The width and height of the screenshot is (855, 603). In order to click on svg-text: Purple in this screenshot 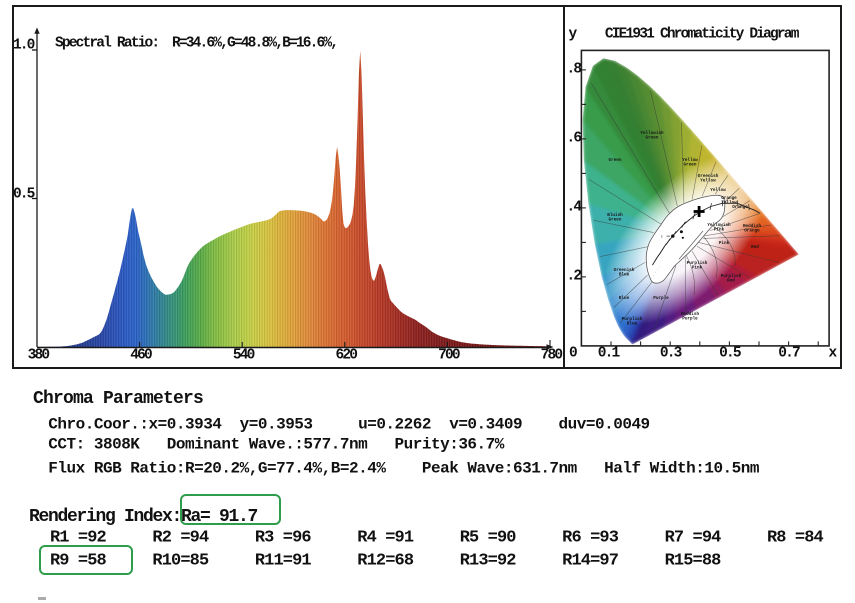, I will do `click(661, 298)`.